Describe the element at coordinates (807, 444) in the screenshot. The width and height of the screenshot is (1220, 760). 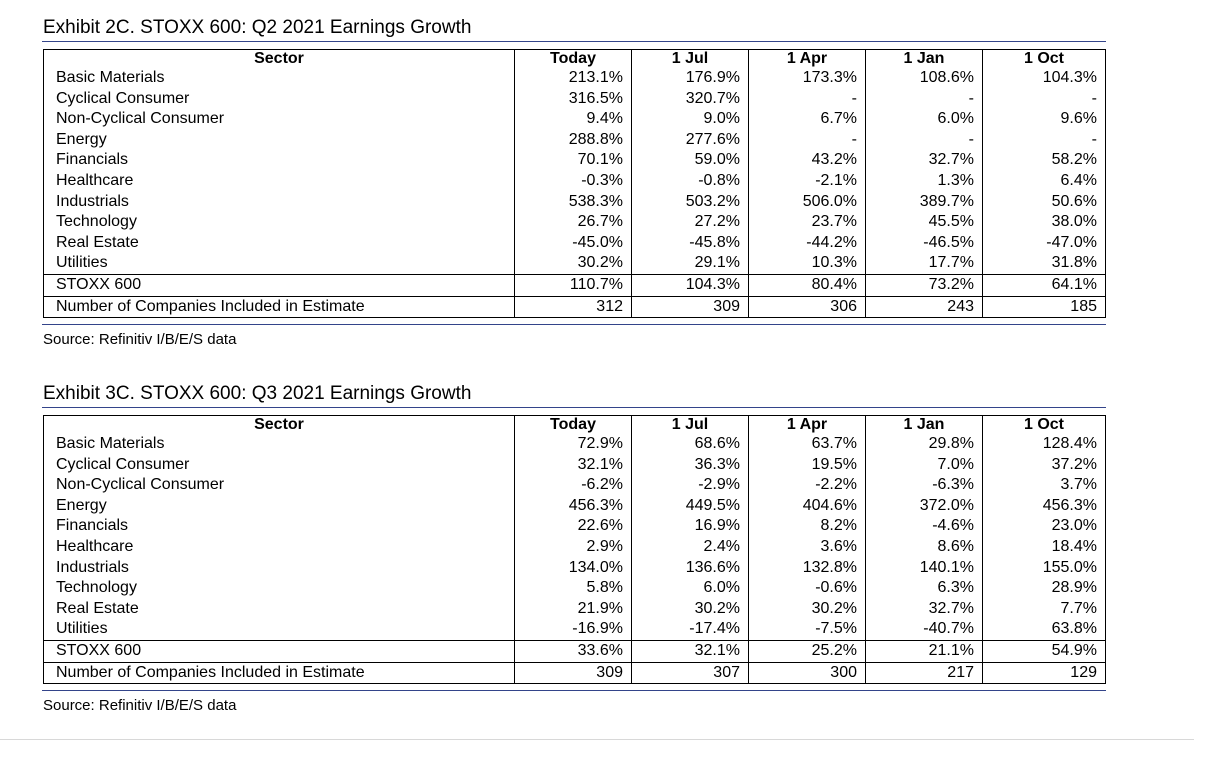
I see `value-cell: 63.7%` at that location.